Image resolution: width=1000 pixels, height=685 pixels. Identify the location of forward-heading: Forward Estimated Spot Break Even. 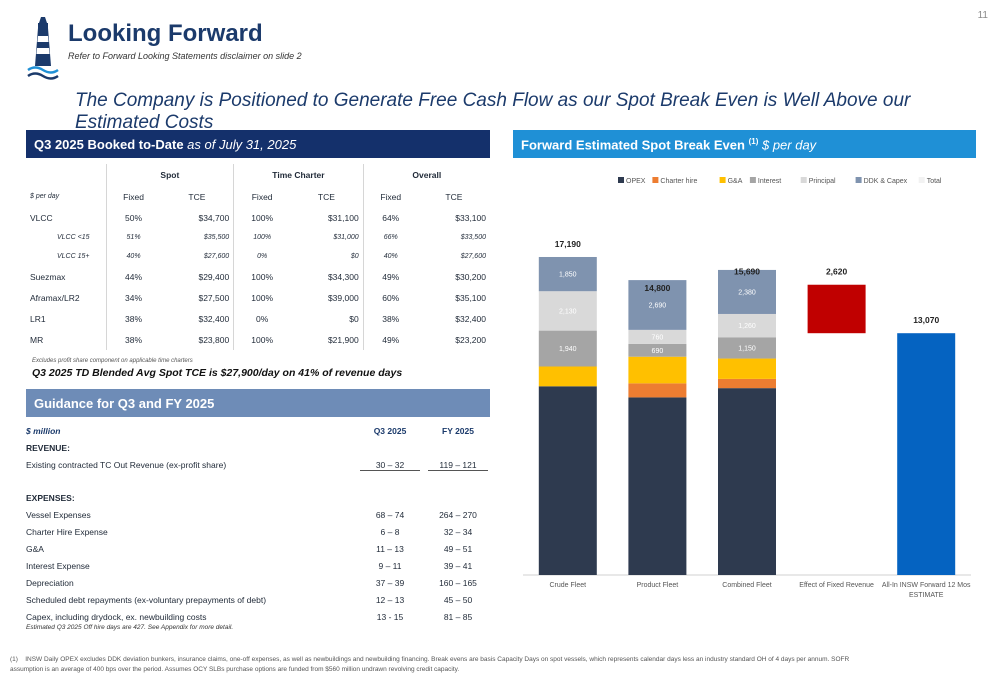
(633, 145).